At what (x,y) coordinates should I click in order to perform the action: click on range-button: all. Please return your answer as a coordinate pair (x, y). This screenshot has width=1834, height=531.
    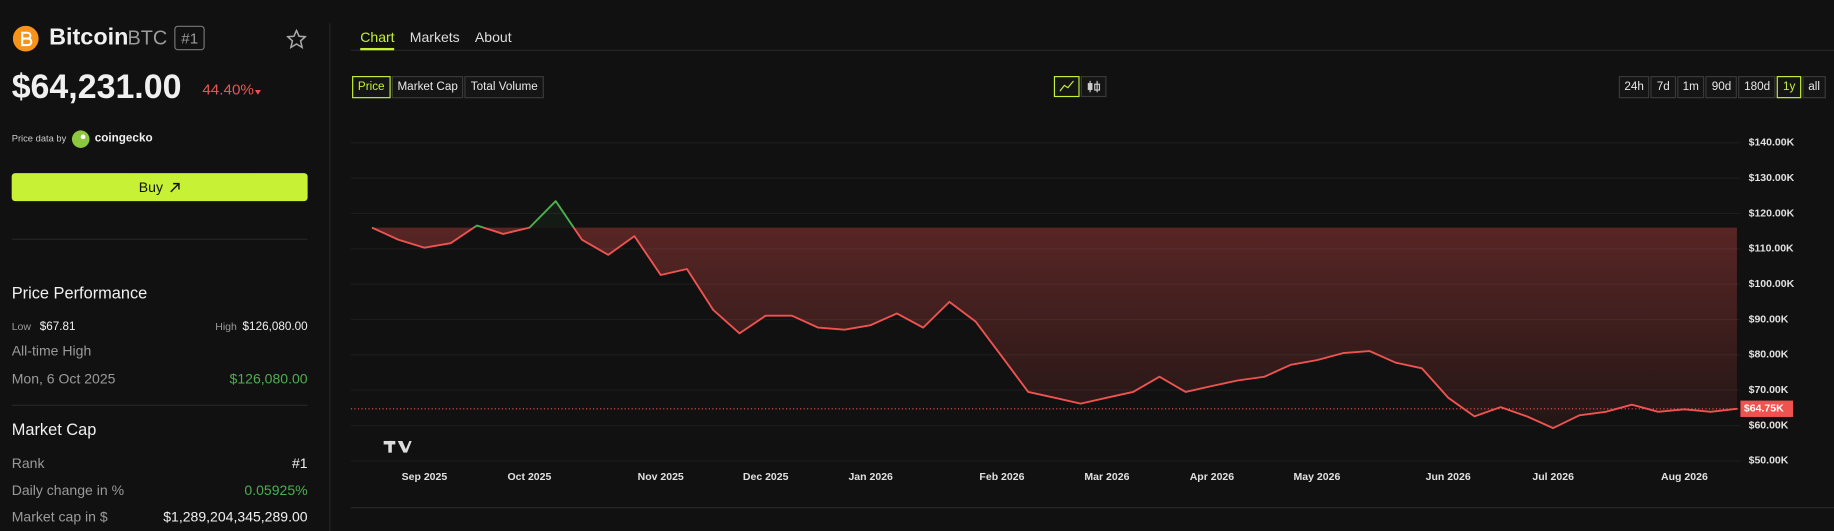
    Looking at the image, I should click on (1814, 87).